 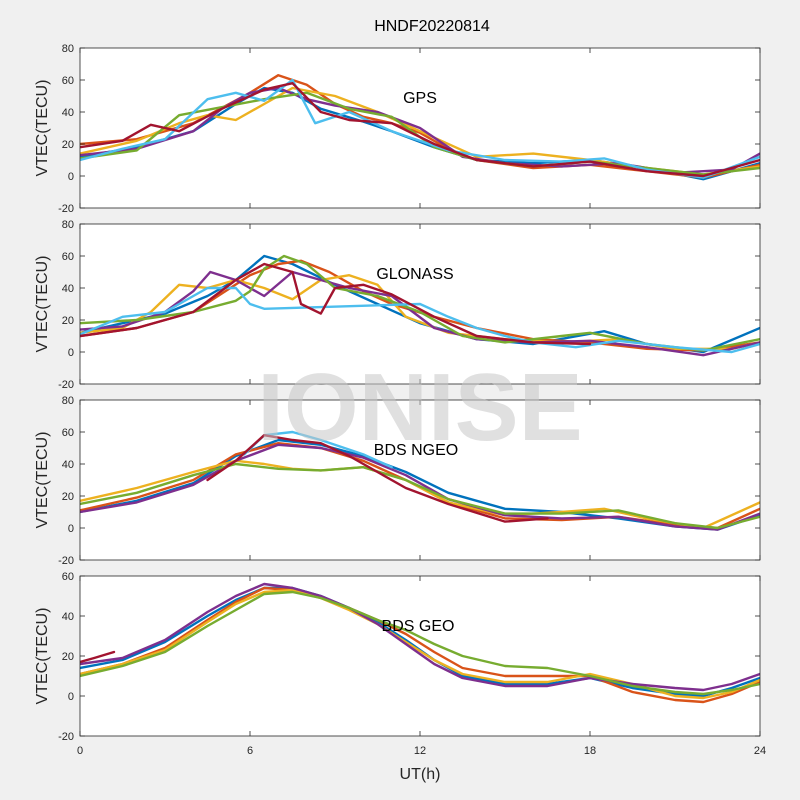 What do you see at coordinates (80, 751) in the screenshot?
I see `x-tick-label: 0` at bounding box center [80, 751].